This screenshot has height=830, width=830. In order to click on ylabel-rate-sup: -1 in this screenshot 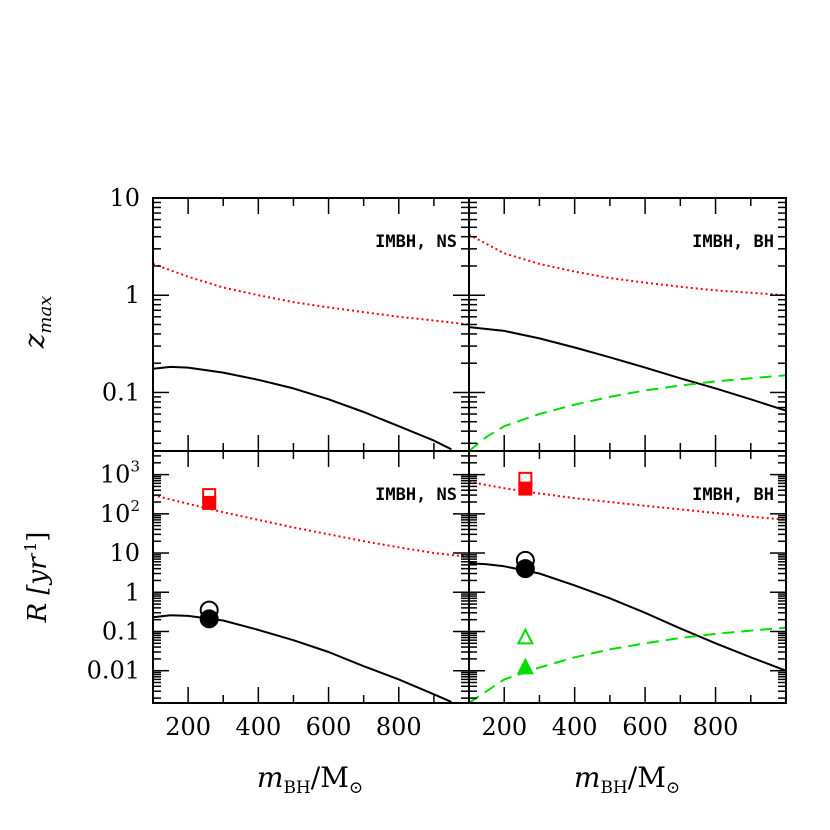, I will do `click(30, 550)`.